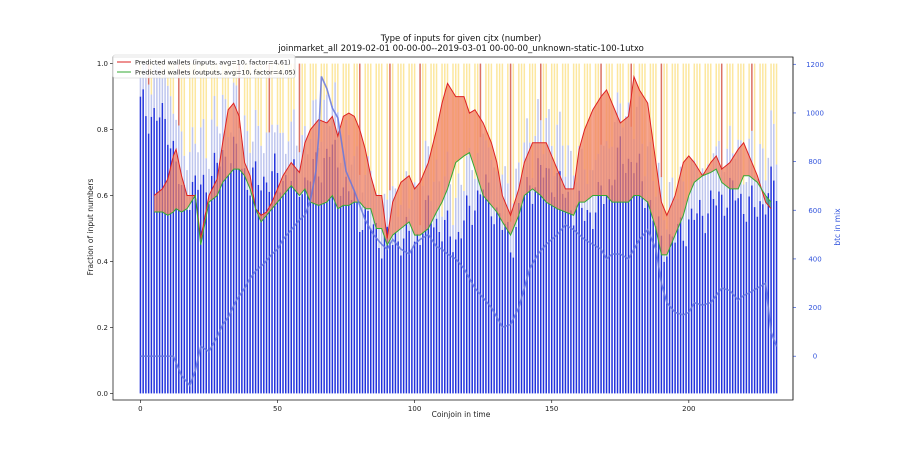  What do you see at coordinates (102, 64) in the screenshot?
I see `y-tick-label: 1.0` at bounding box center [102, 64].